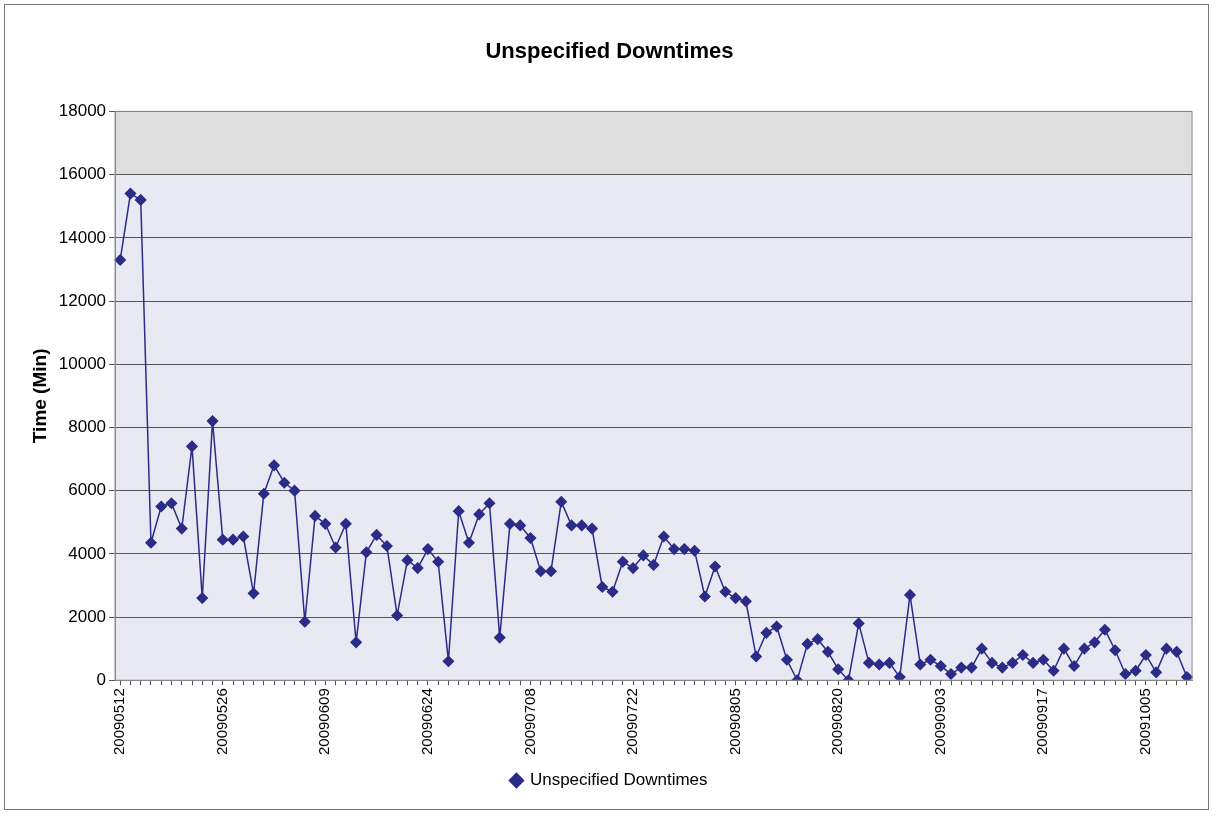  Describe the element at coordinates (939, 722) in the screenshot. I see `x-tick-label: 20090903` at that location.